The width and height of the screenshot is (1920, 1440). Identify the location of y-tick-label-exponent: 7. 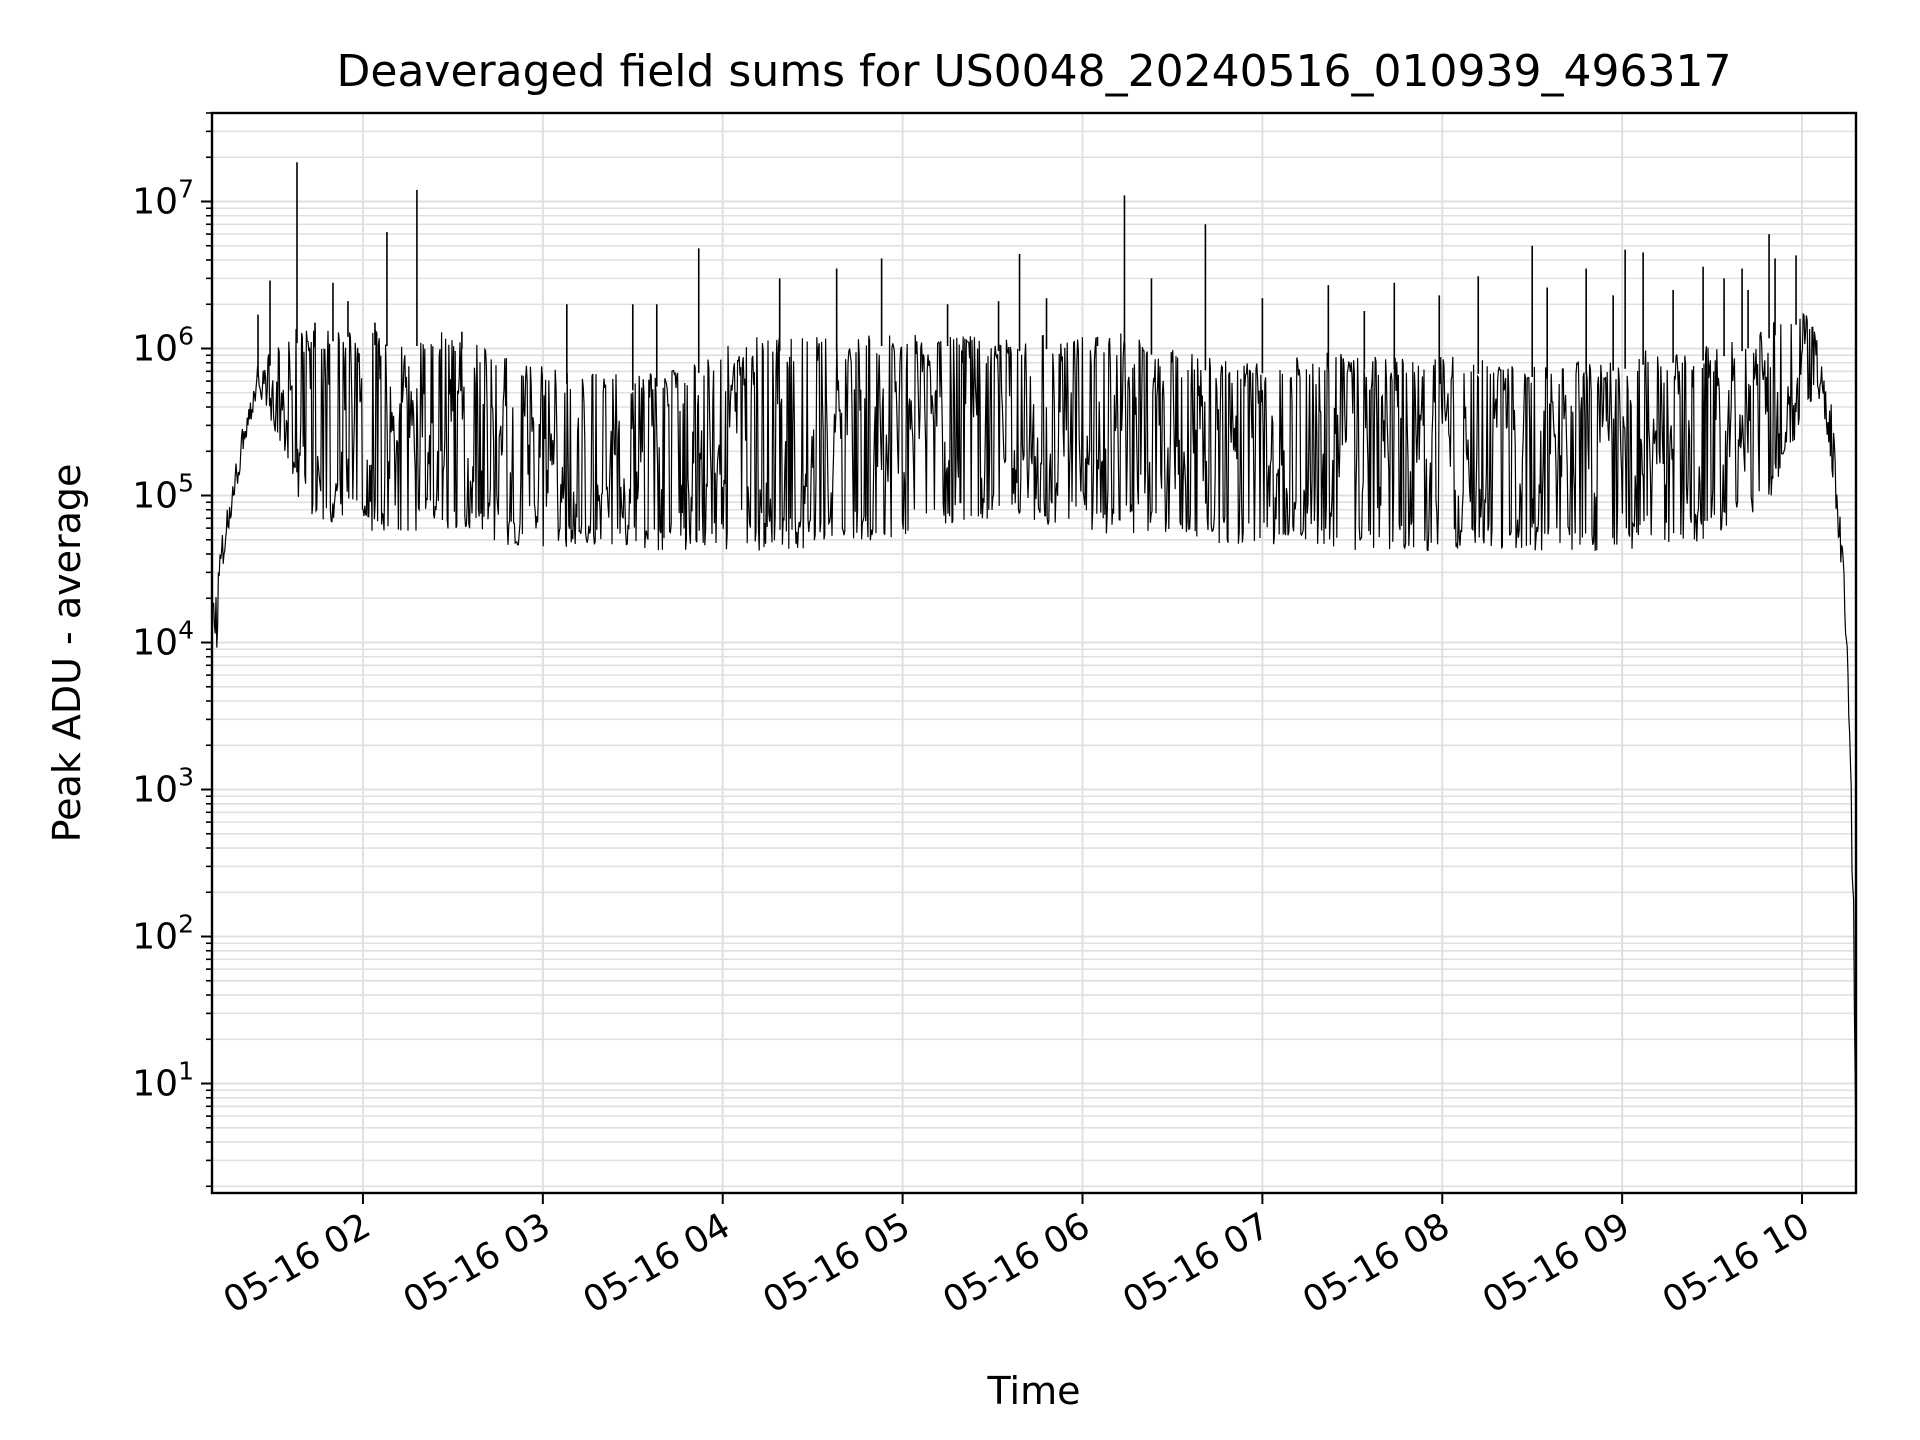
(186, 189).